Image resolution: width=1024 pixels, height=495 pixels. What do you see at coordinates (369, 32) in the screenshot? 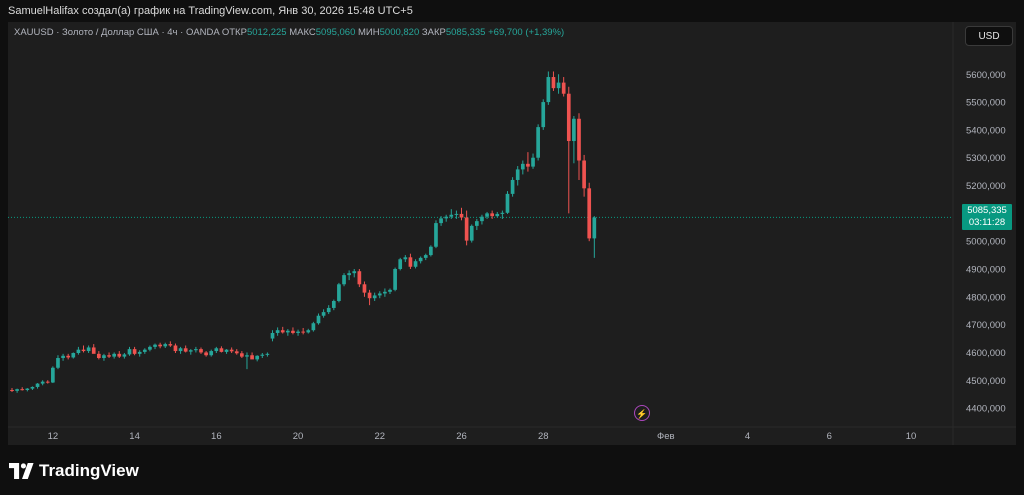
I see `low-label: МИН` at bounding box center [369, 32].